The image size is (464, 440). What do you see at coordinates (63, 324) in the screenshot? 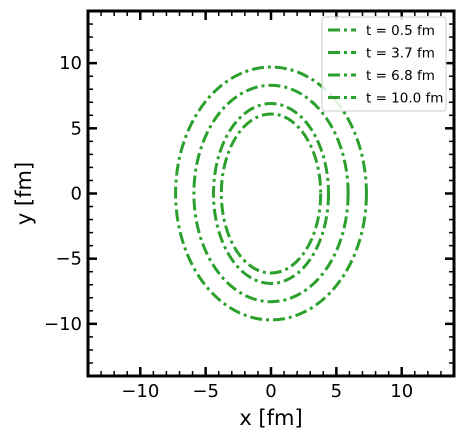
I see `y-tick-label: −10` at bounding box center [63, 324].